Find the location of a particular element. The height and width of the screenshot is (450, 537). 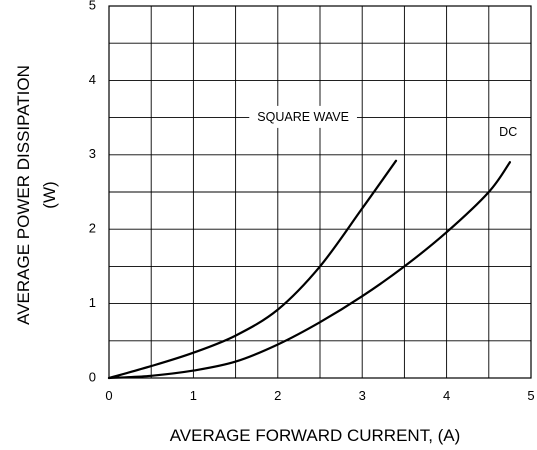

series-label-square-wave: SQUARE WAVE is located at coordinates (303, 117).